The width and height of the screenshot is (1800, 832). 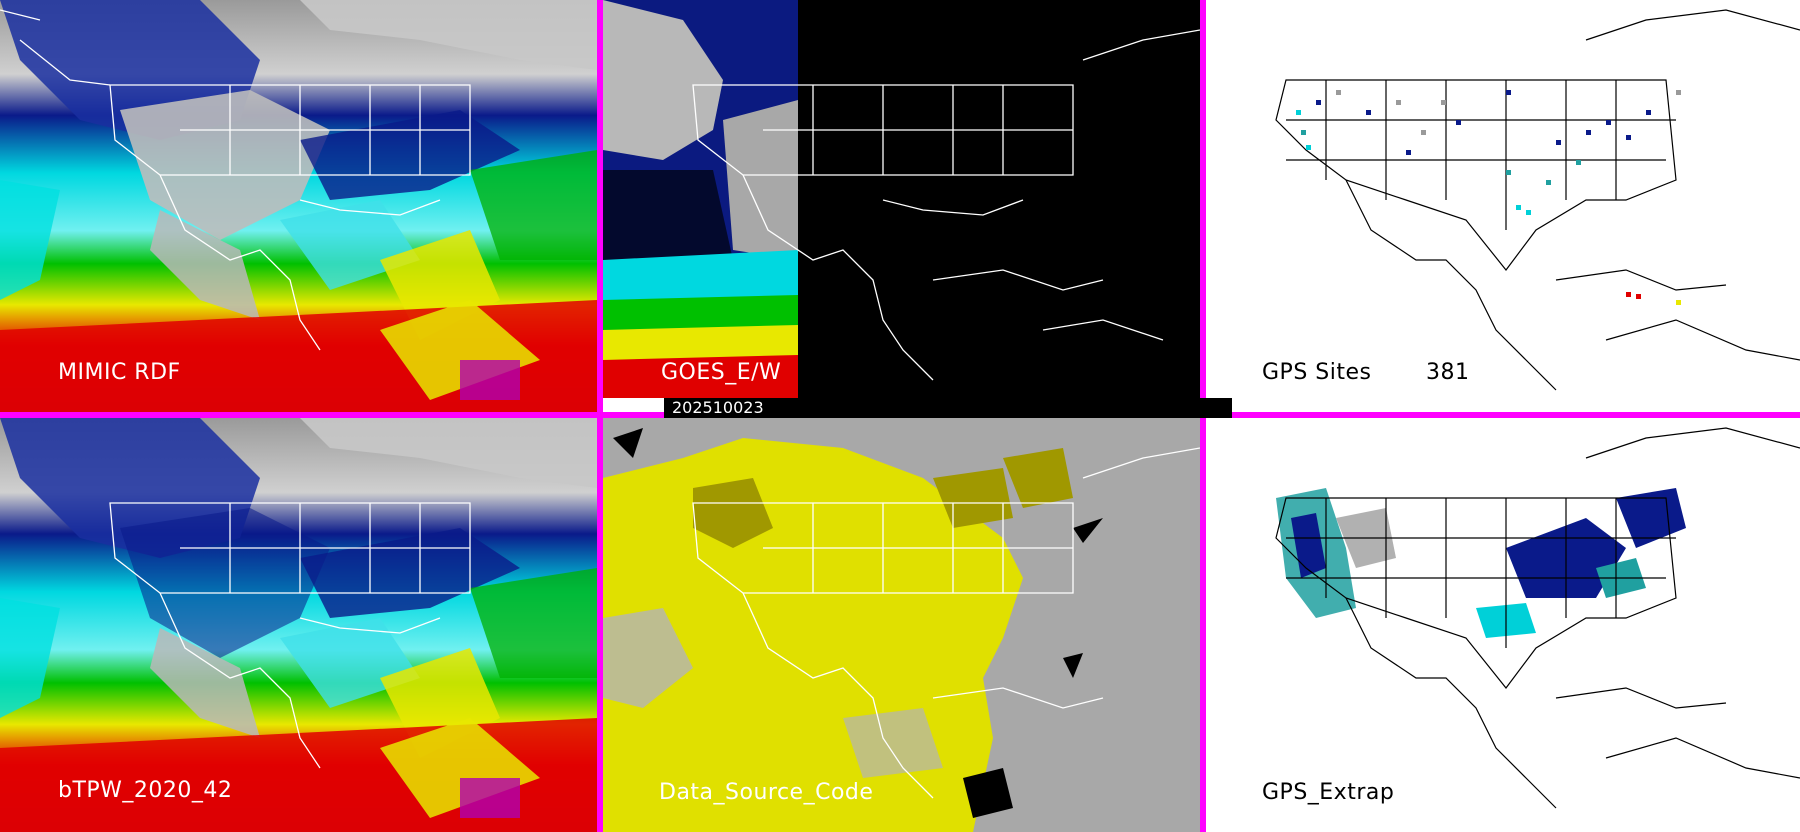 I want to click on gps-sites-label: GPS Sites, so click(x=1317, y=372).